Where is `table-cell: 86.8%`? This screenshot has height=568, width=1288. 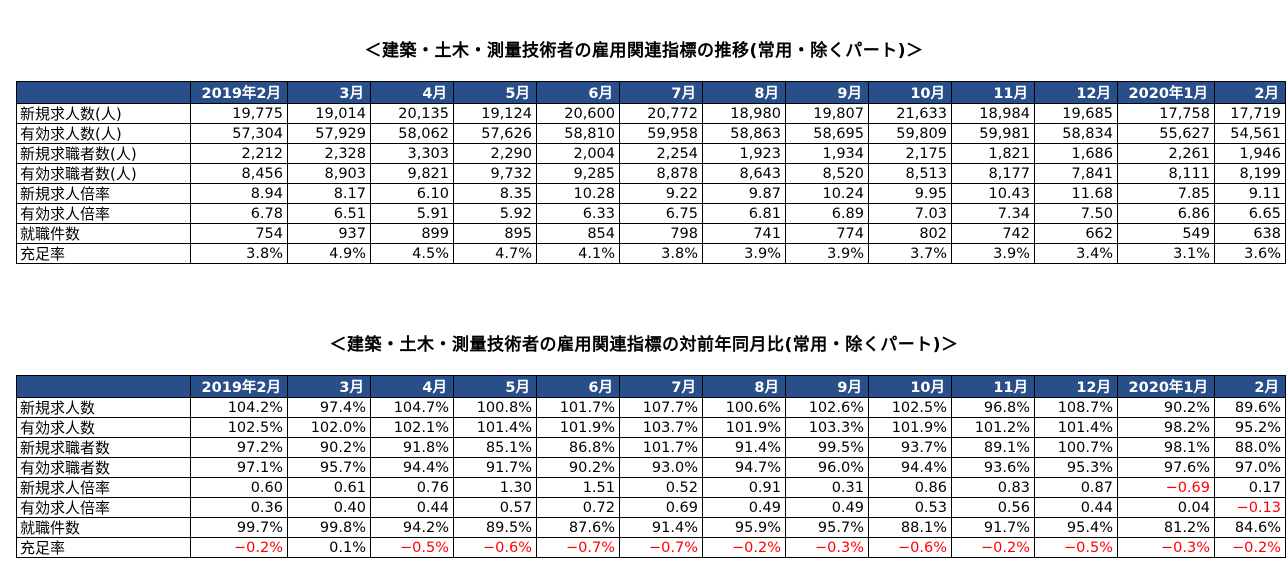 table-cell: 86.8% is located at coordinates (578, 447).